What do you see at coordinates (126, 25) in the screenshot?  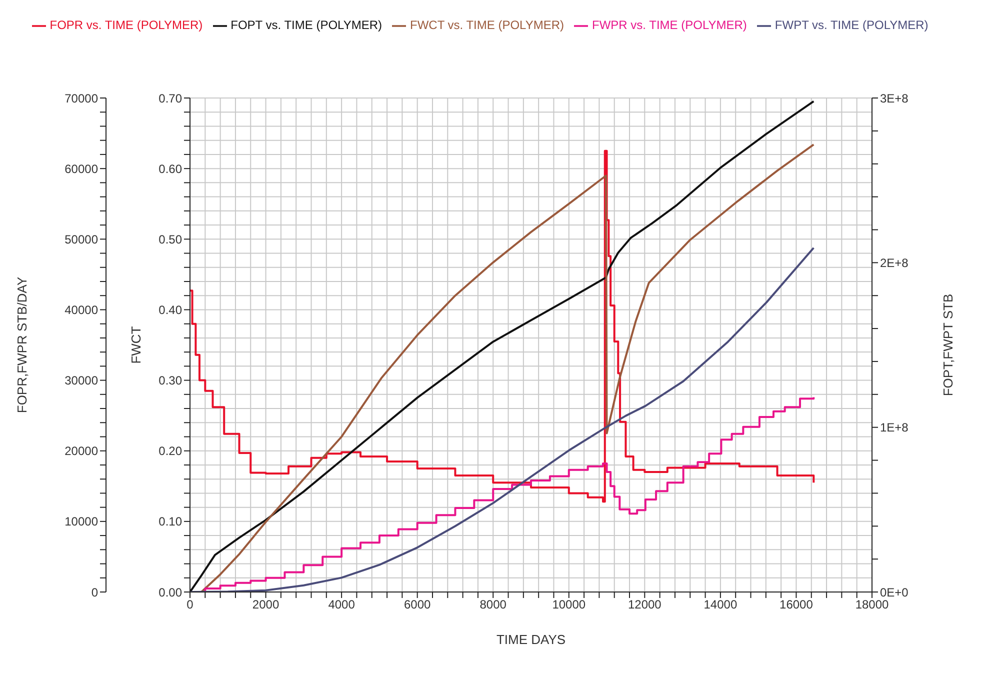 I see `legend-label: FOPR vs. TIME (POLYMER)` at bounding box center [126, 25].